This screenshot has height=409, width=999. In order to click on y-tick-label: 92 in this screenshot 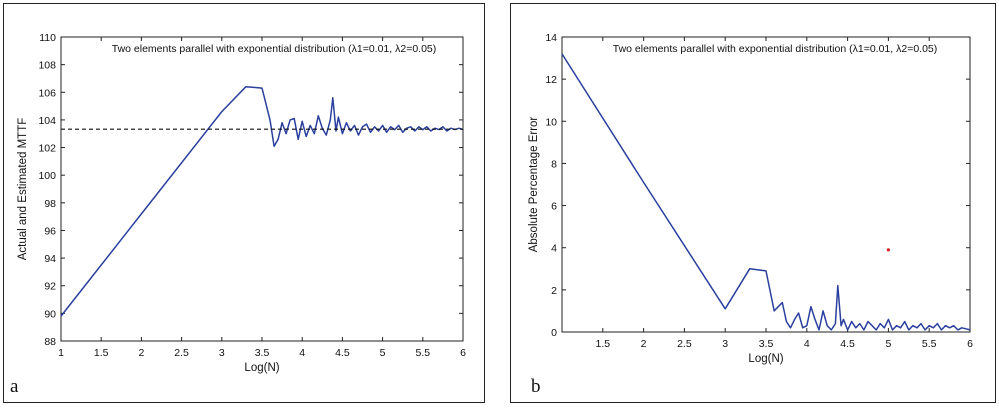, I will do `click(50, 287)`.